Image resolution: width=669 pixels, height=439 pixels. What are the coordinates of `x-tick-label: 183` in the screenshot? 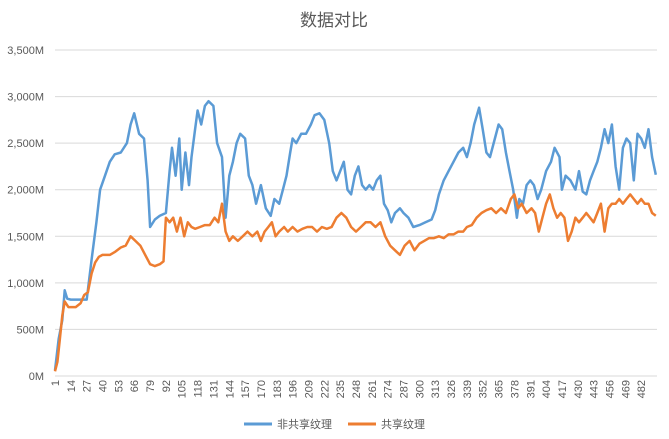 It's located at (278, 389).